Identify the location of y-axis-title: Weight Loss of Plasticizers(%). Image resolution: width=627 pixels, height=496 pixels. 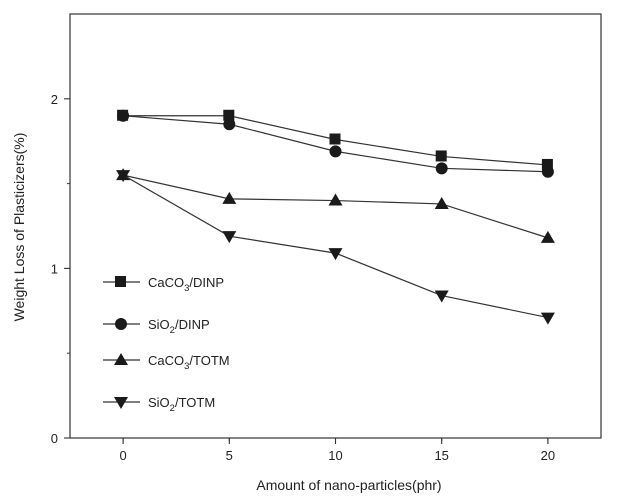
(19, 227).